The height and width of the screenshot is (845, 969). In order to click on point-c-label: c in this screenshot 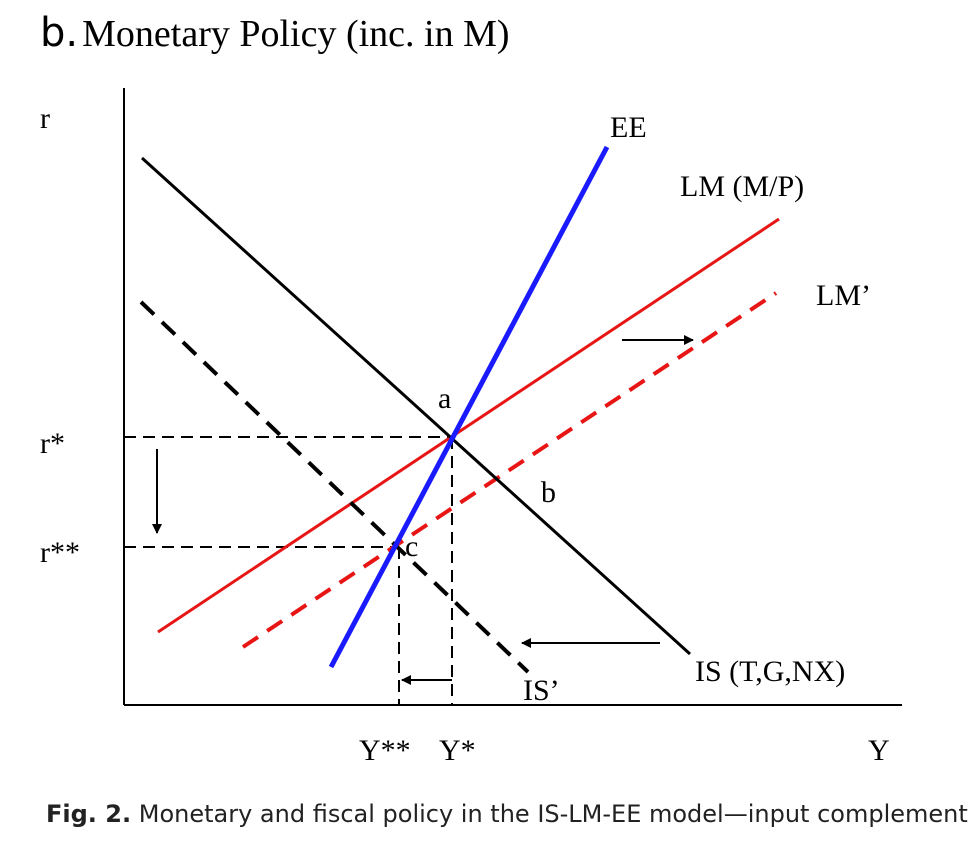, I will do `click(411, 546)`.